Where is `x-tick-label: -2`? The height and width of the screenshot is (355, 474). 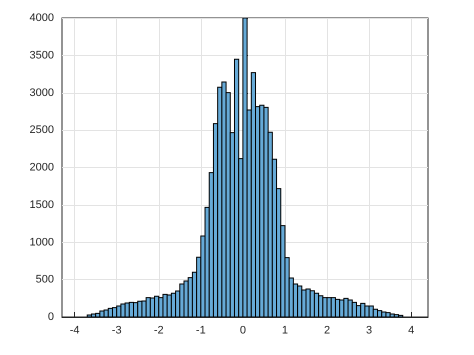
x-tick-label: -2 is located at coordinates (159, 330).